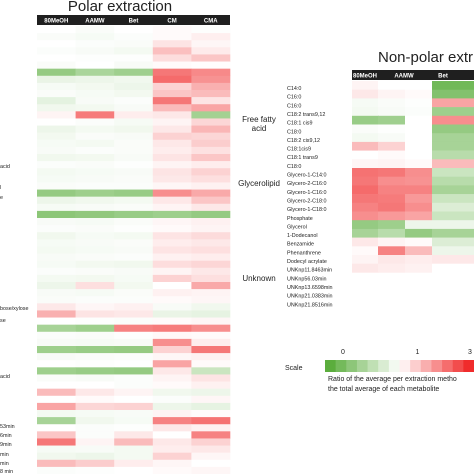  What do you see at coordinates (120, 7) in the screenshot?
I see `polar-title: Polar extraction` at bounding box center [120, 7].